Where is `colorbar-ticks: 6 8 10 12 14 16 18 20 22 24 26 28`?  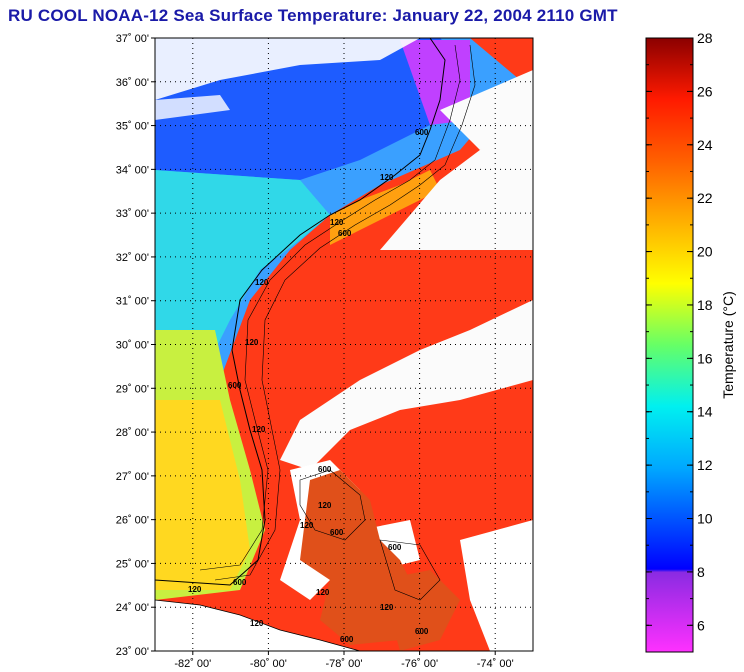
colorbar-ticks: 6 8 10 12 14 16 18 20 22 24 26 28 is located at coordinates (679, 341).